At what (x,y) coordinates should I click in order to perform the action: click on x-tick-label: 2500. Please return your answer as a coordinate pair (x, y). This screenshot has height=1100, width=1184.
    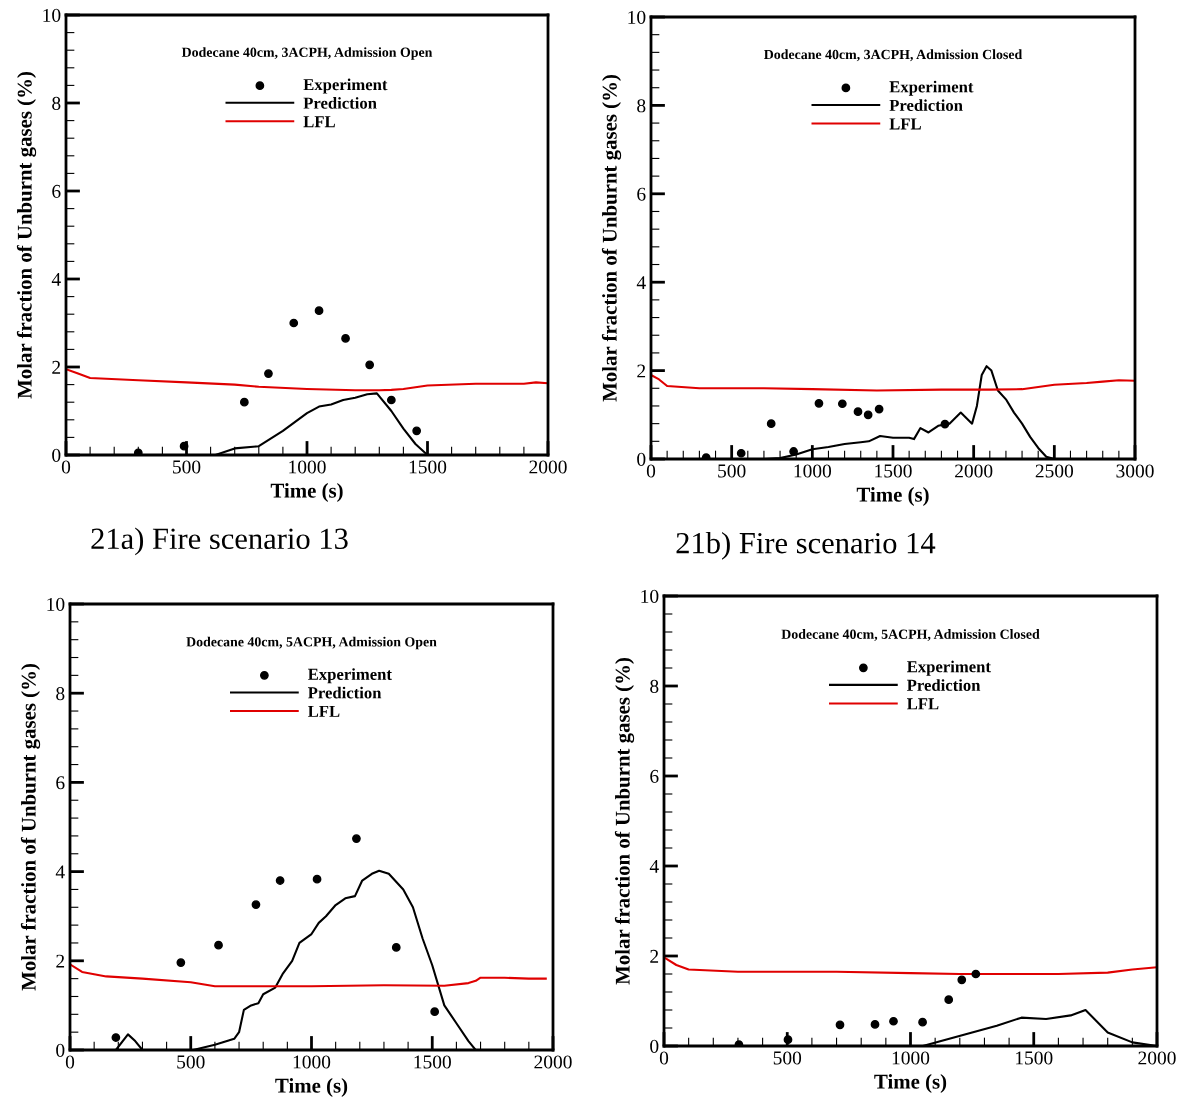
    Looking at the image, I should click on (1054, 471).